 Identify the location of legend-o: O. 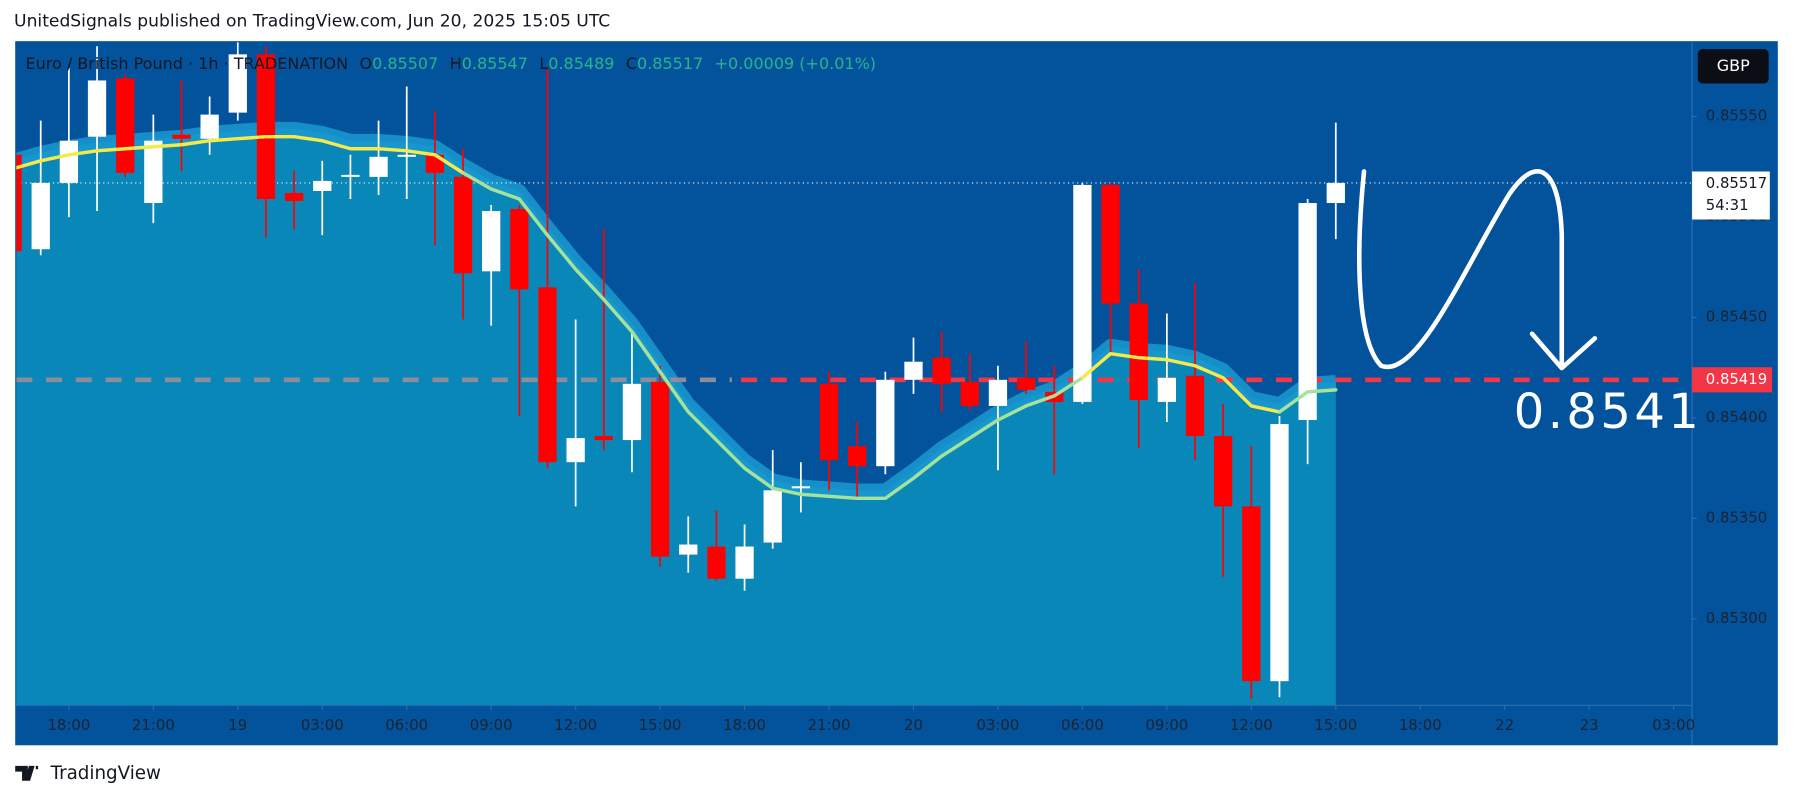
(366, 63).